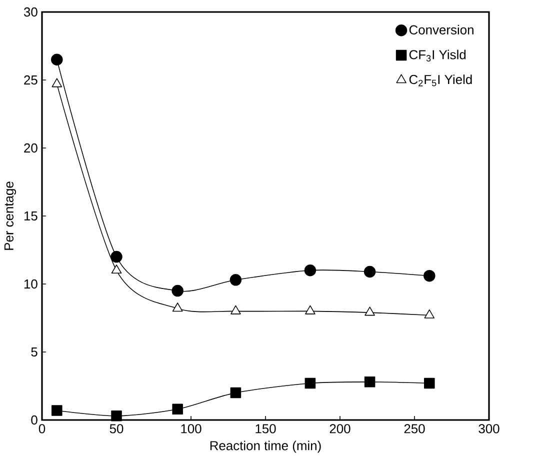 The height and width of the screenshot is (473, 546). Describe the element at coordinates (340, 429) in the screenshot. I see `x-tick-label: 200` at that location.